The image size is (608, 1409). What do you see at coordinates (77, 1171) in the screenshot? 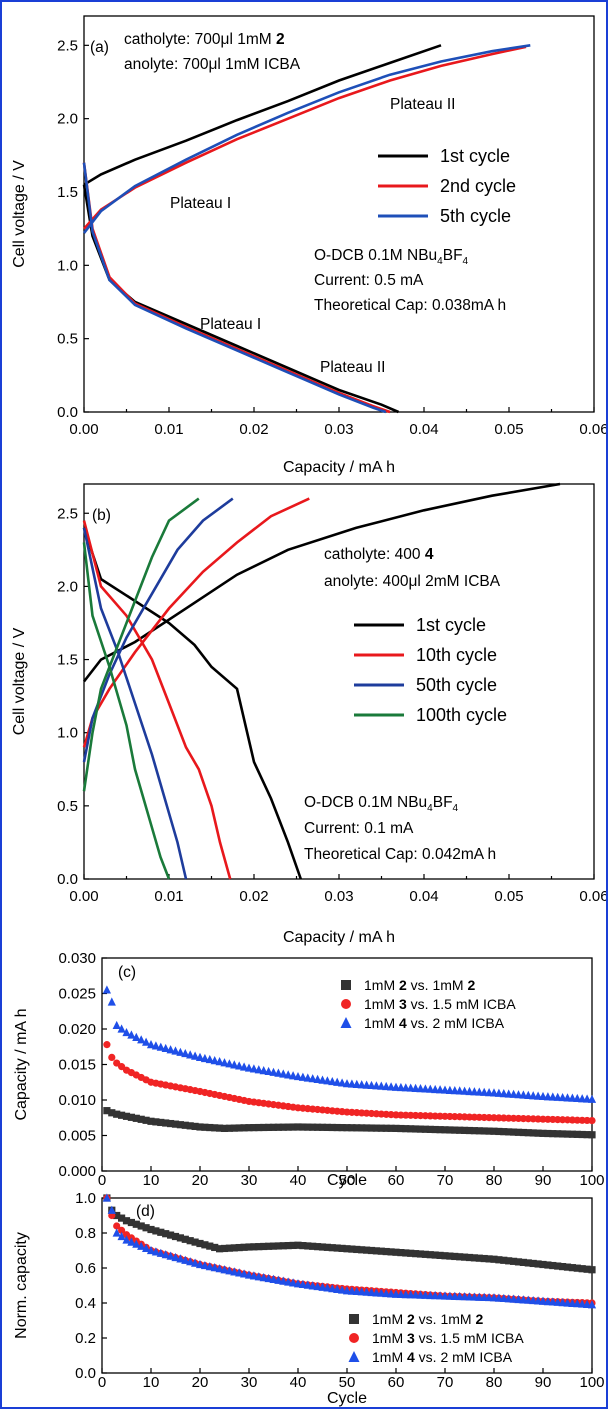
I see `y-tick-label: 0.000` at bounding box center [77, 1171].